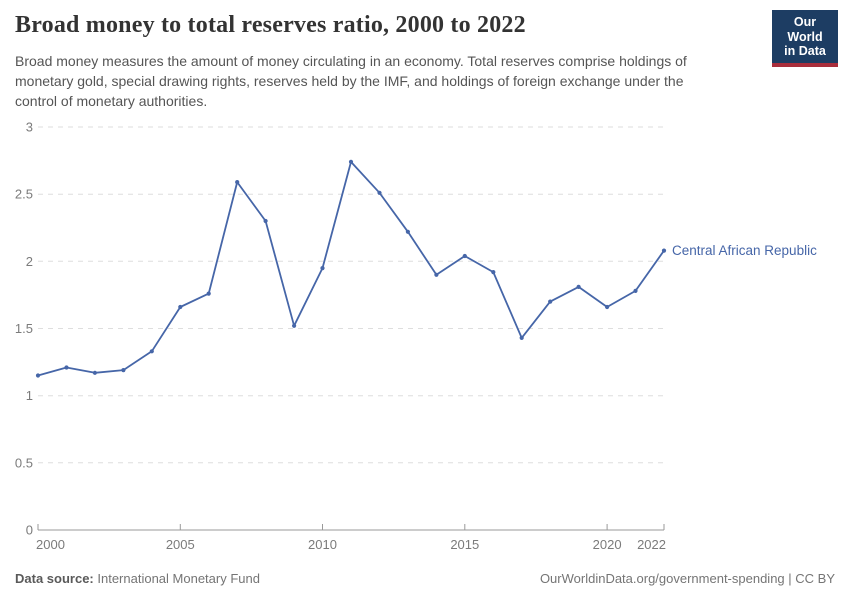  I want to click on y-tick-label: 2.5, so click(24, 194).